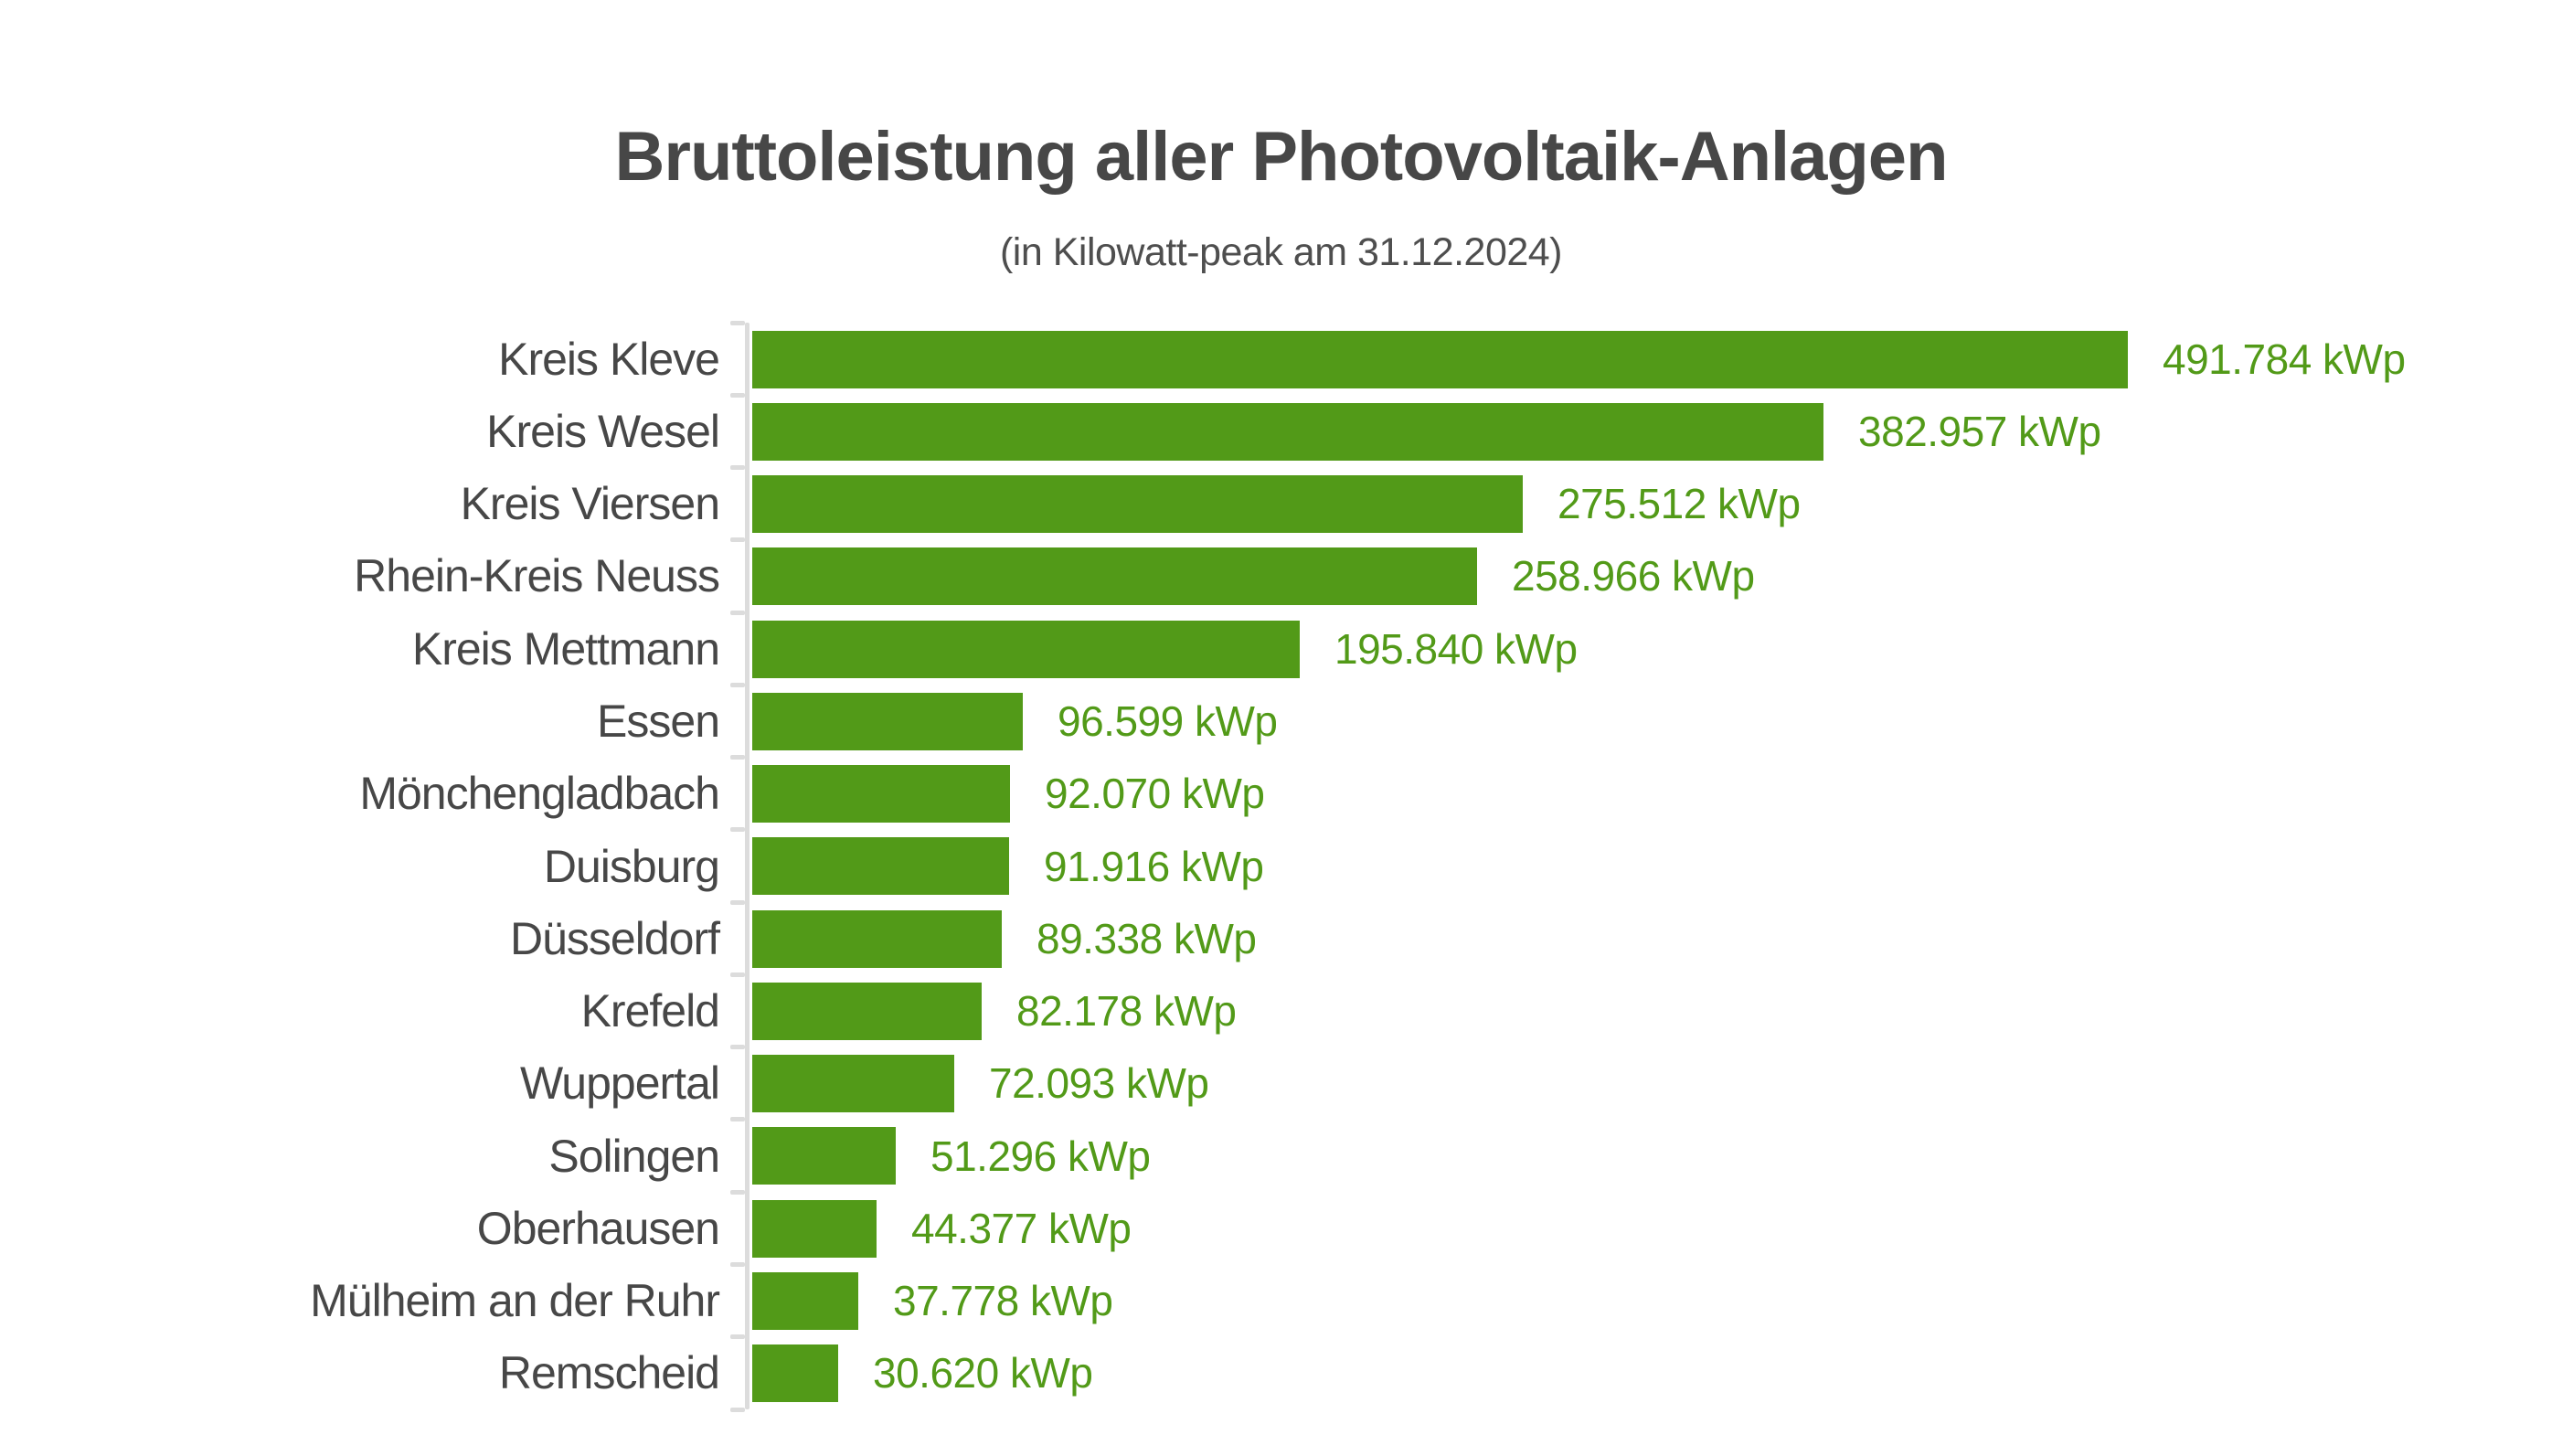 Image resolution: width=2562 pixels, height=1456 pixels. Describe the element at coordinates (650, 1011) in the screenshot. I see `category-label: Krefeld` at that location.